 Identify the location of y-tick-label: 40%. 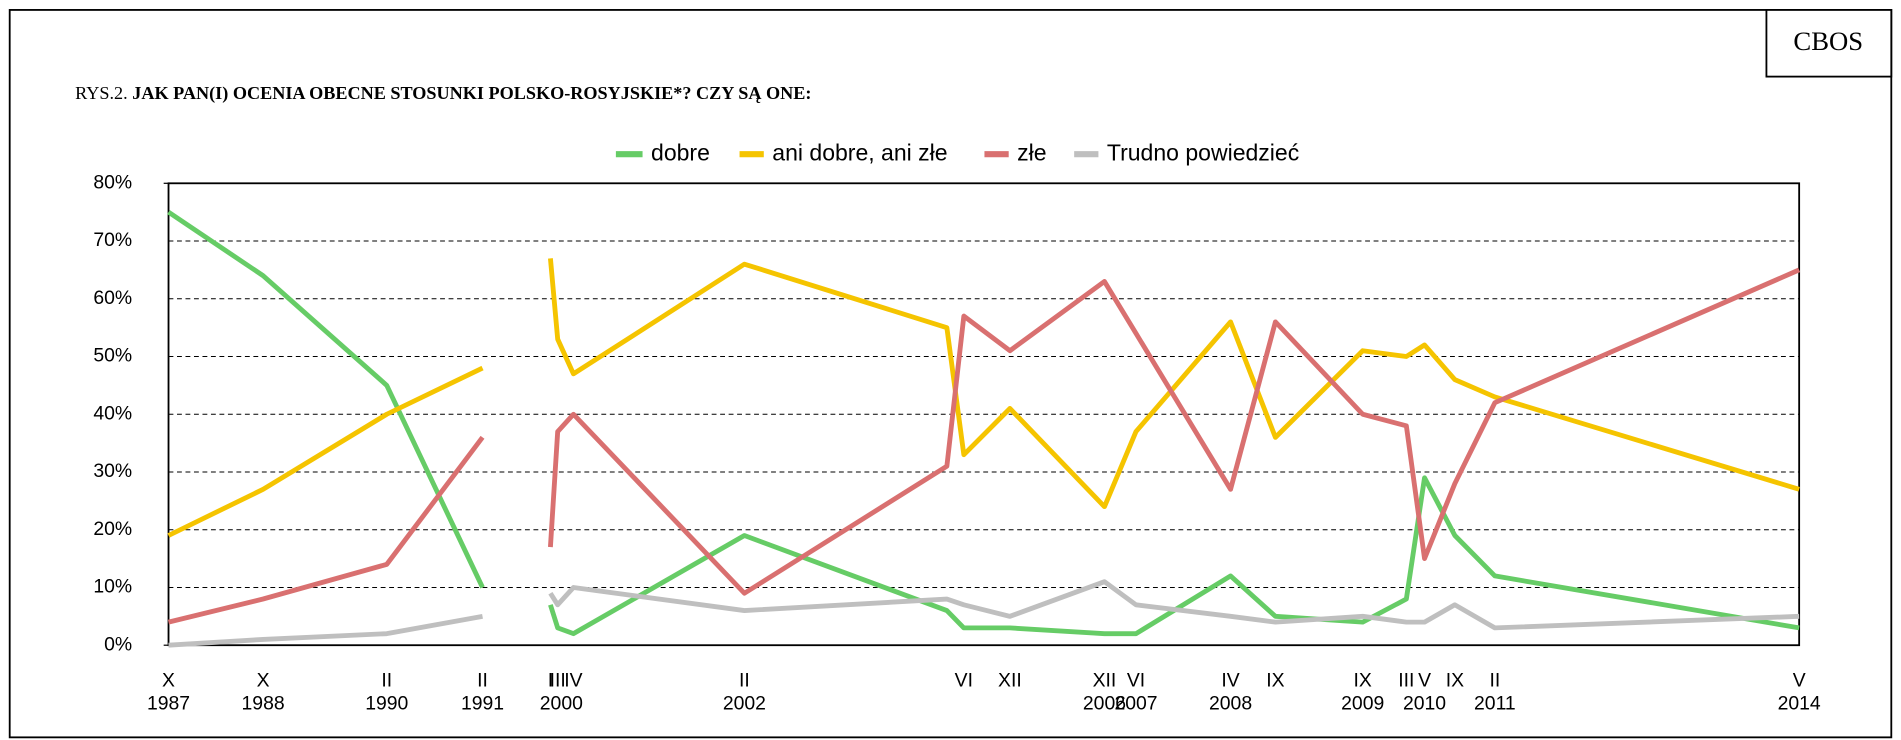
(112, 413).